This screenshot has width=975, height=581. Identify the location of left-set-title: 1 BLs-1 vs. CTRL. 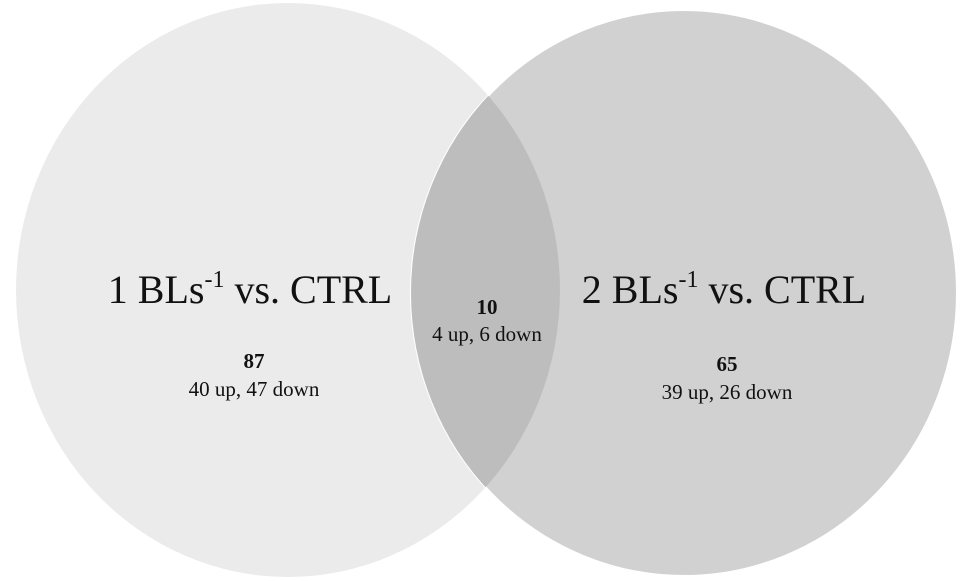
(250, 290).